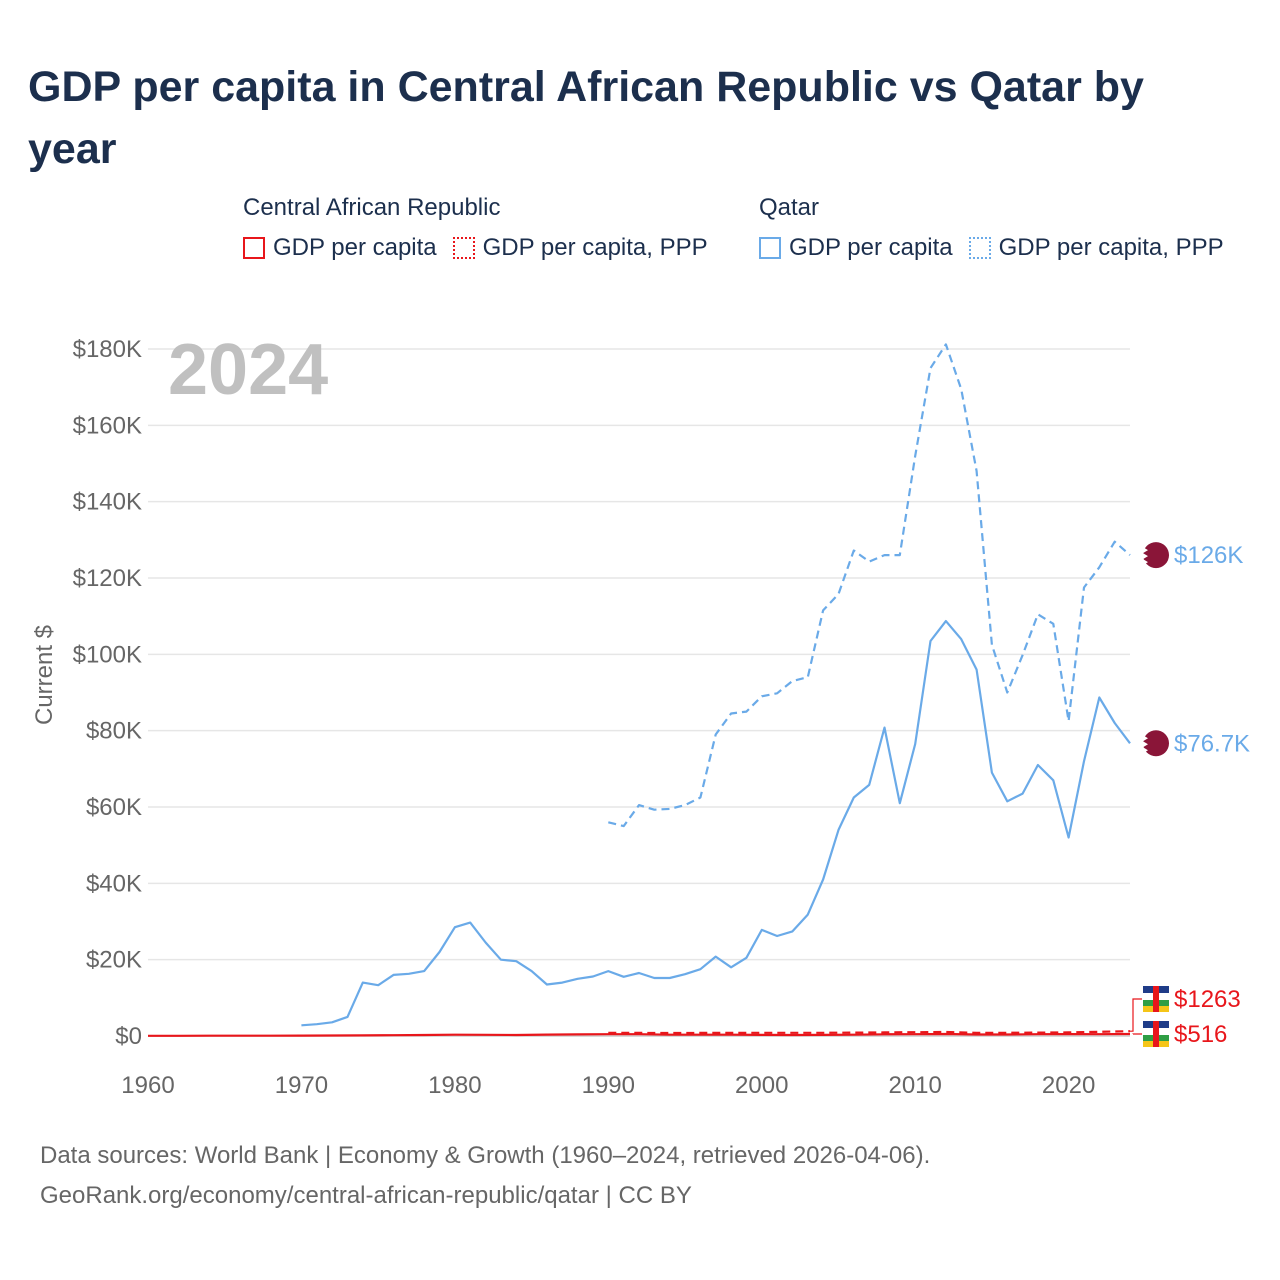 Image resolution: width=1280 pixels, height=1280 pixels. Describe the element at coordinates (107, 578) in the screenshot. I see `y-tick-label: $120K` at that location.